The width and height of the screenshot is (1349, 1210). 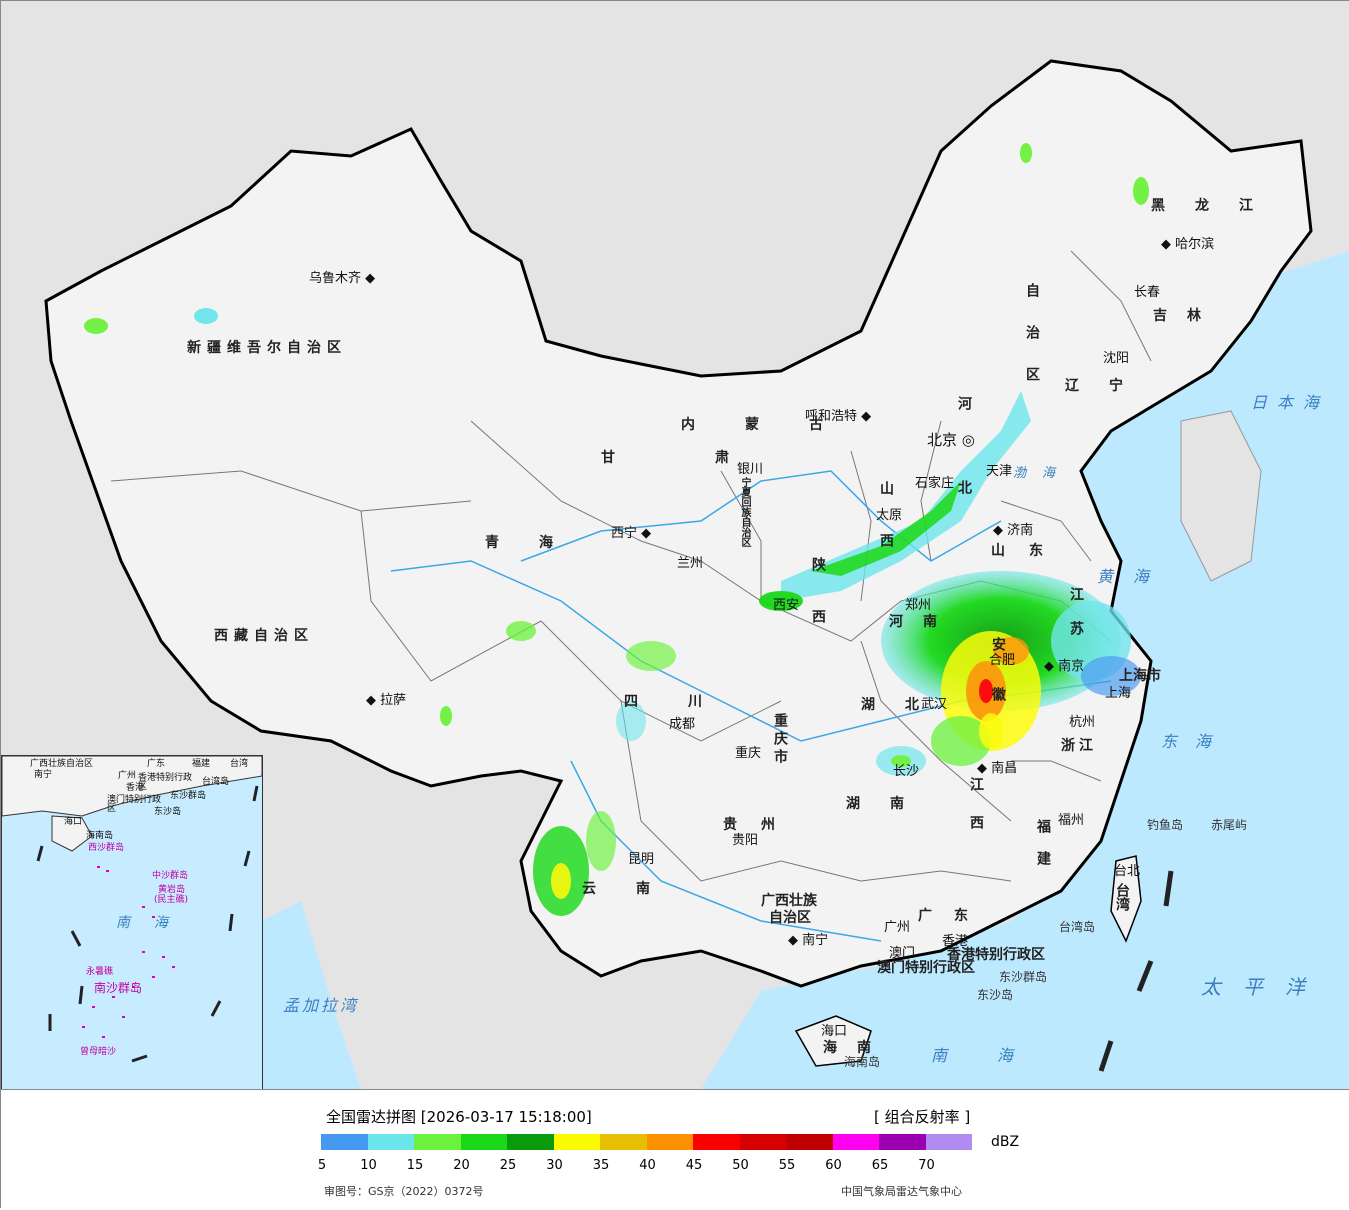 I want to click on city-name: 海口, so click(x=834, y=1031).